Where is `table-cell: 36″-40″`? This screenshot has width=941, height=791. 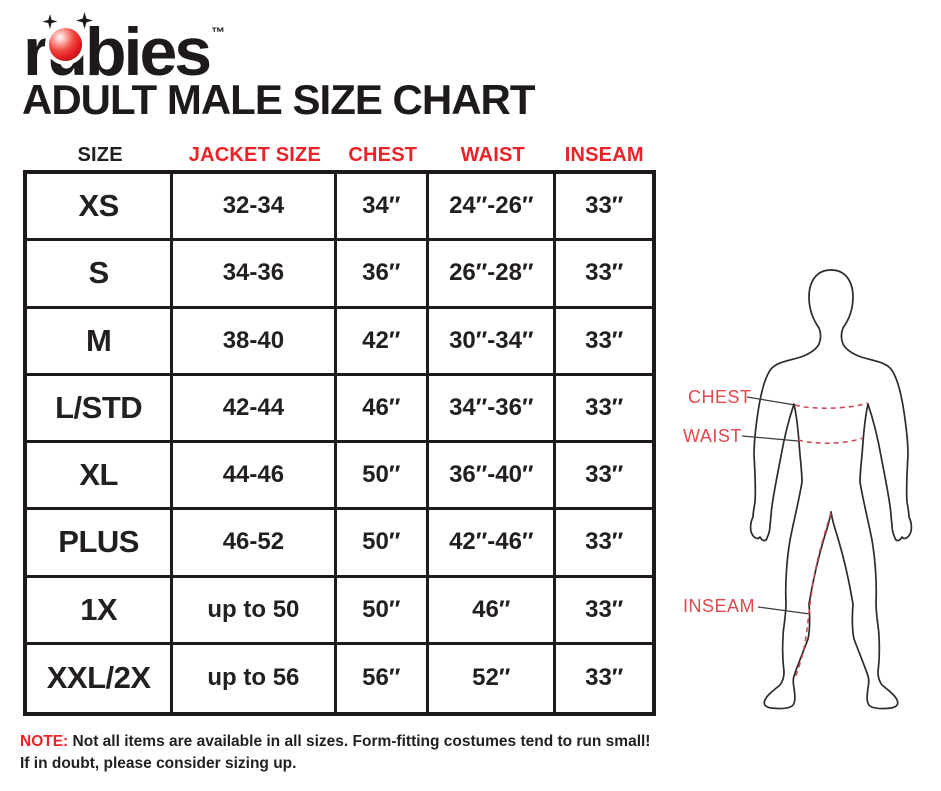 table-cell: 36″-40″ is located at coordinates (493, 477).